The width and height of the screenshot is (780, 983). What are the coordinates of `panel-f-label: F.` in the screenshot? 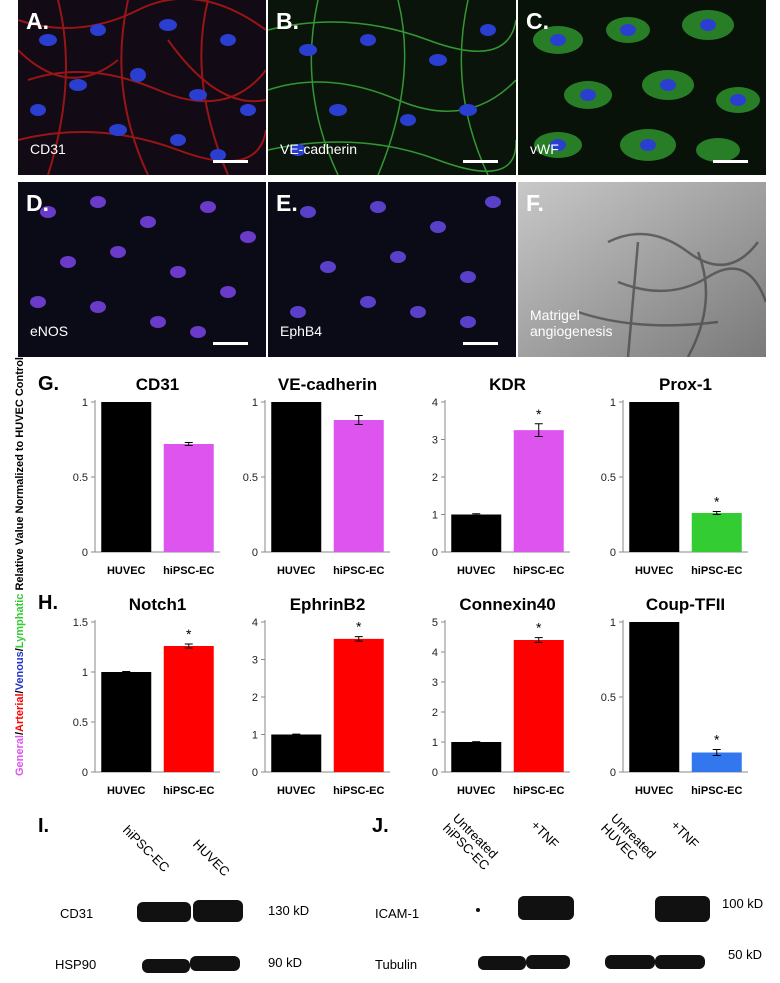 It's located at (535, 203).